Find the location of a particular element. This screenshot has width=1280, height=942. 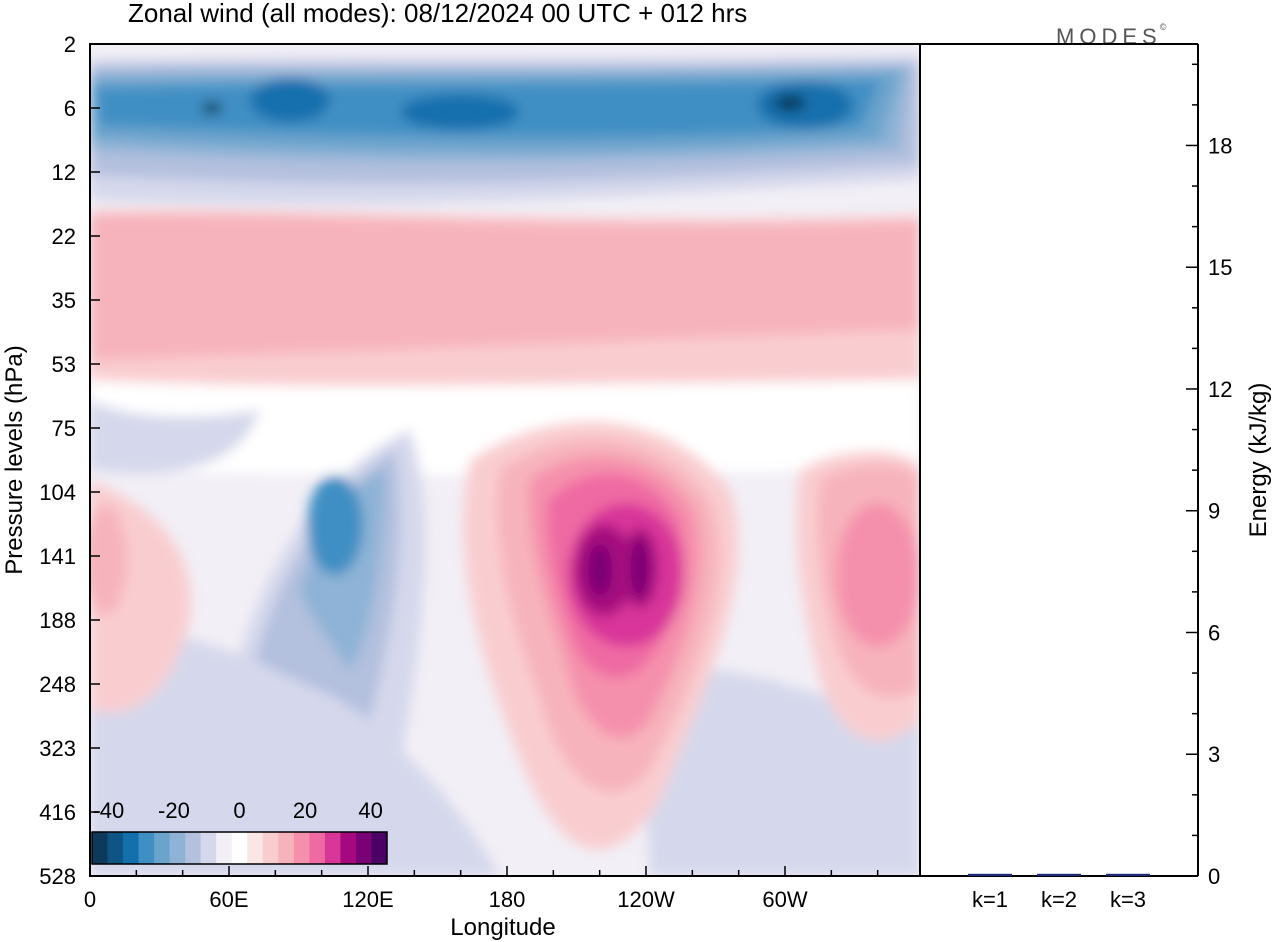

energy-y-axis: 0 3 6 9 12 15 18 is located at coordinates (1209, 476).